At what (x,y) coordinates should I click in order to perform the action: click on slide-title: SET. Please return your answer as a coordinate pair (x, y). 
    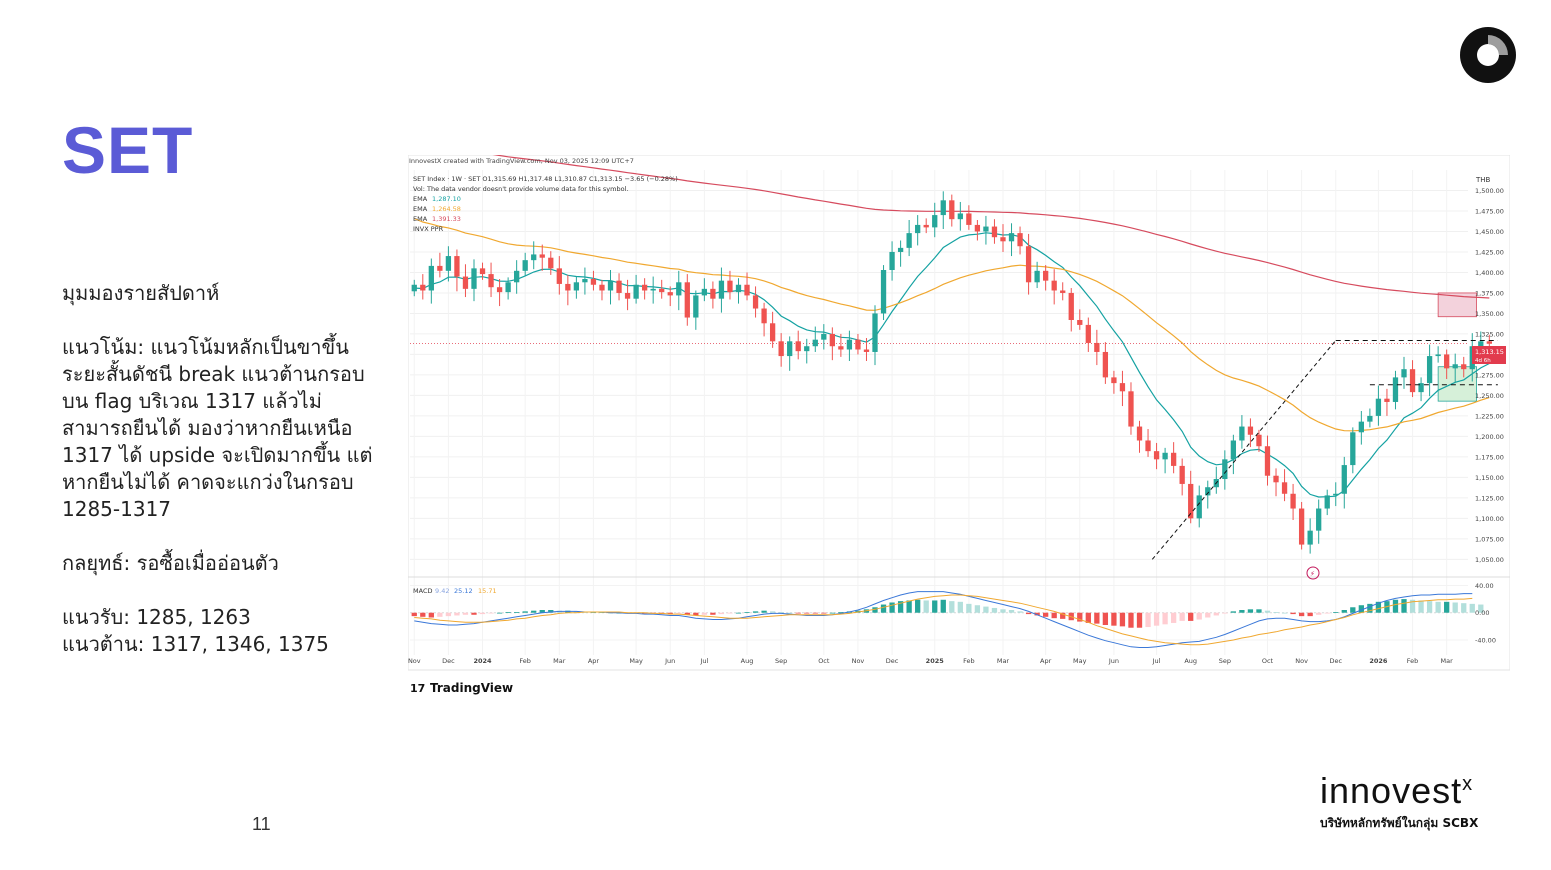
    Looking at the image, I should click on (128, 150).